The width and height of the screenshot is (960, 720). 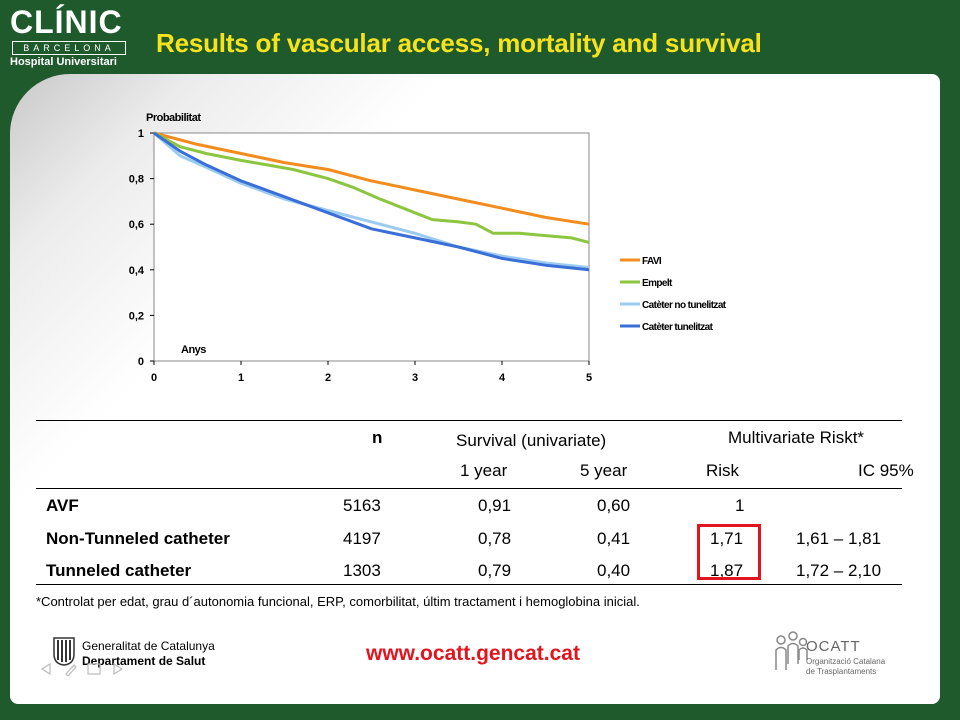 What do you see at coordinates (193, 350) in the screenshot?
I see `x-axis-label: Anys` at bounding box center [193, 350].